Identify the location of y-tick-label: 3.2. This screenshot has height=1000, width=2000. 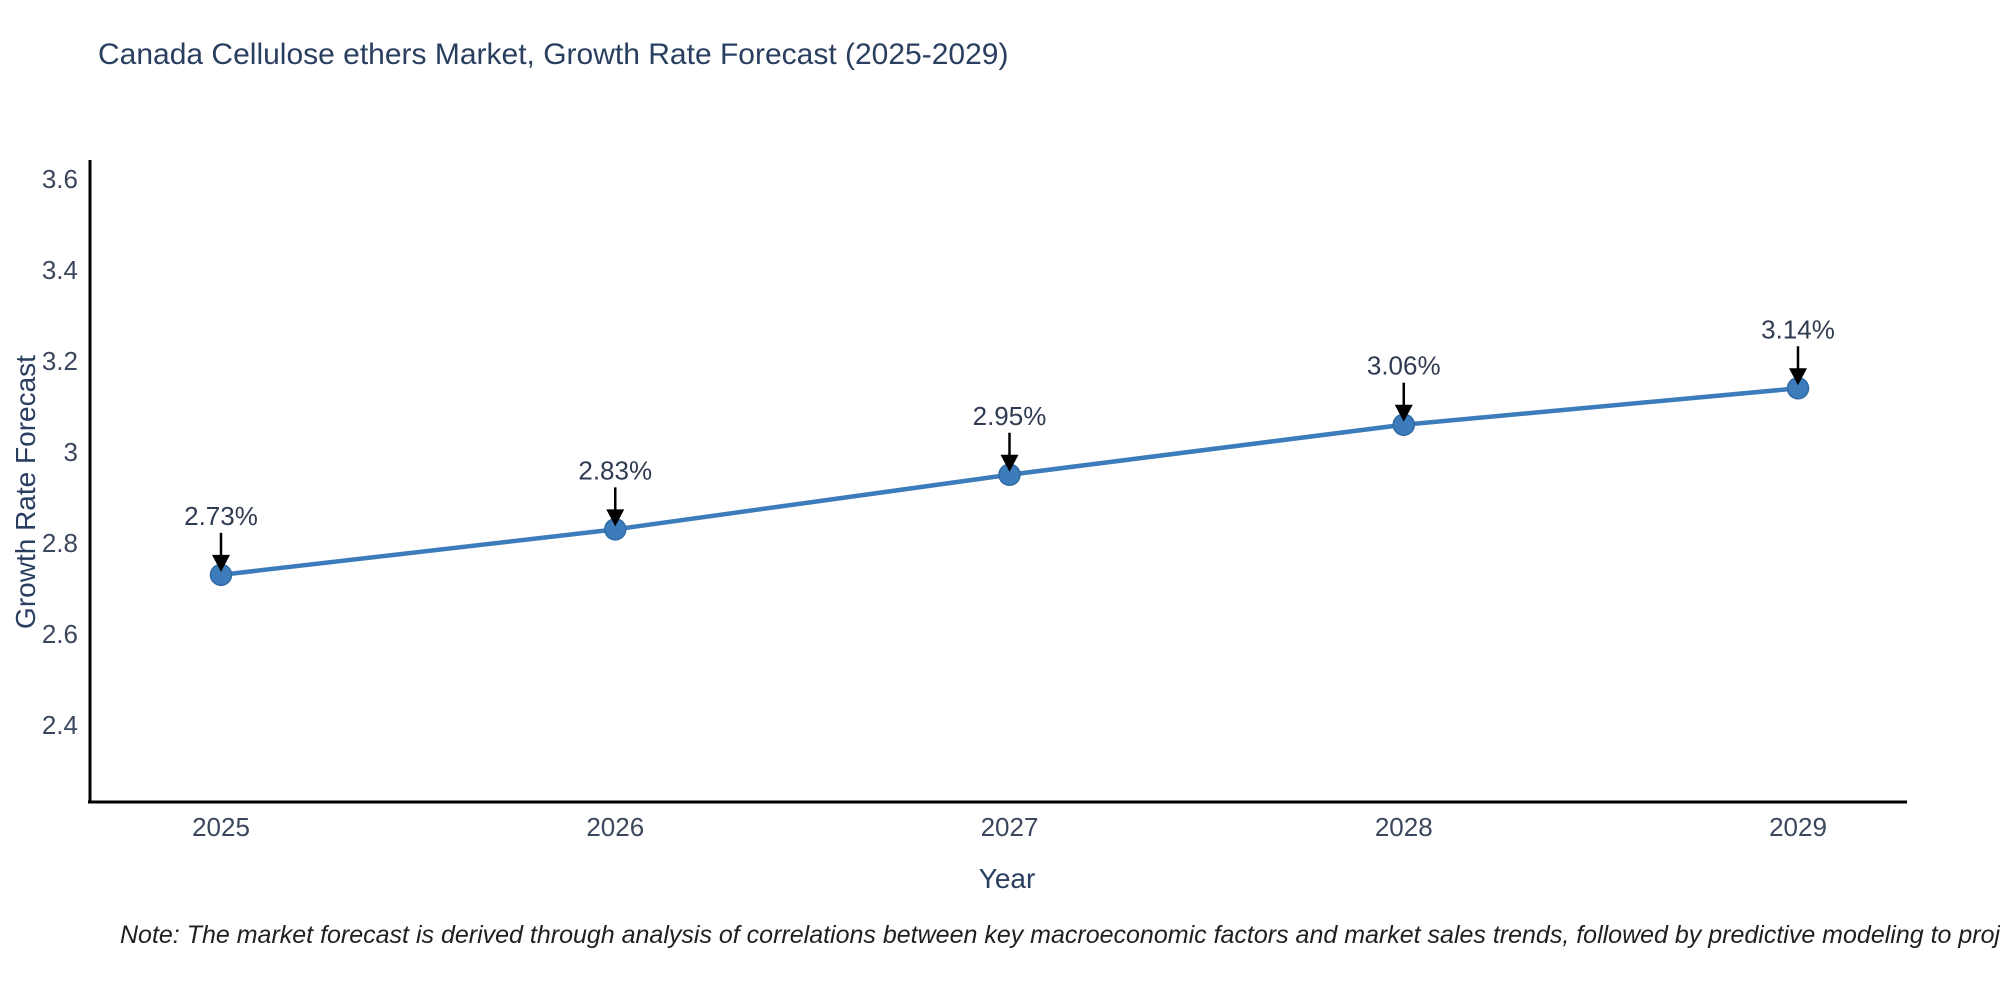
(60, 361).